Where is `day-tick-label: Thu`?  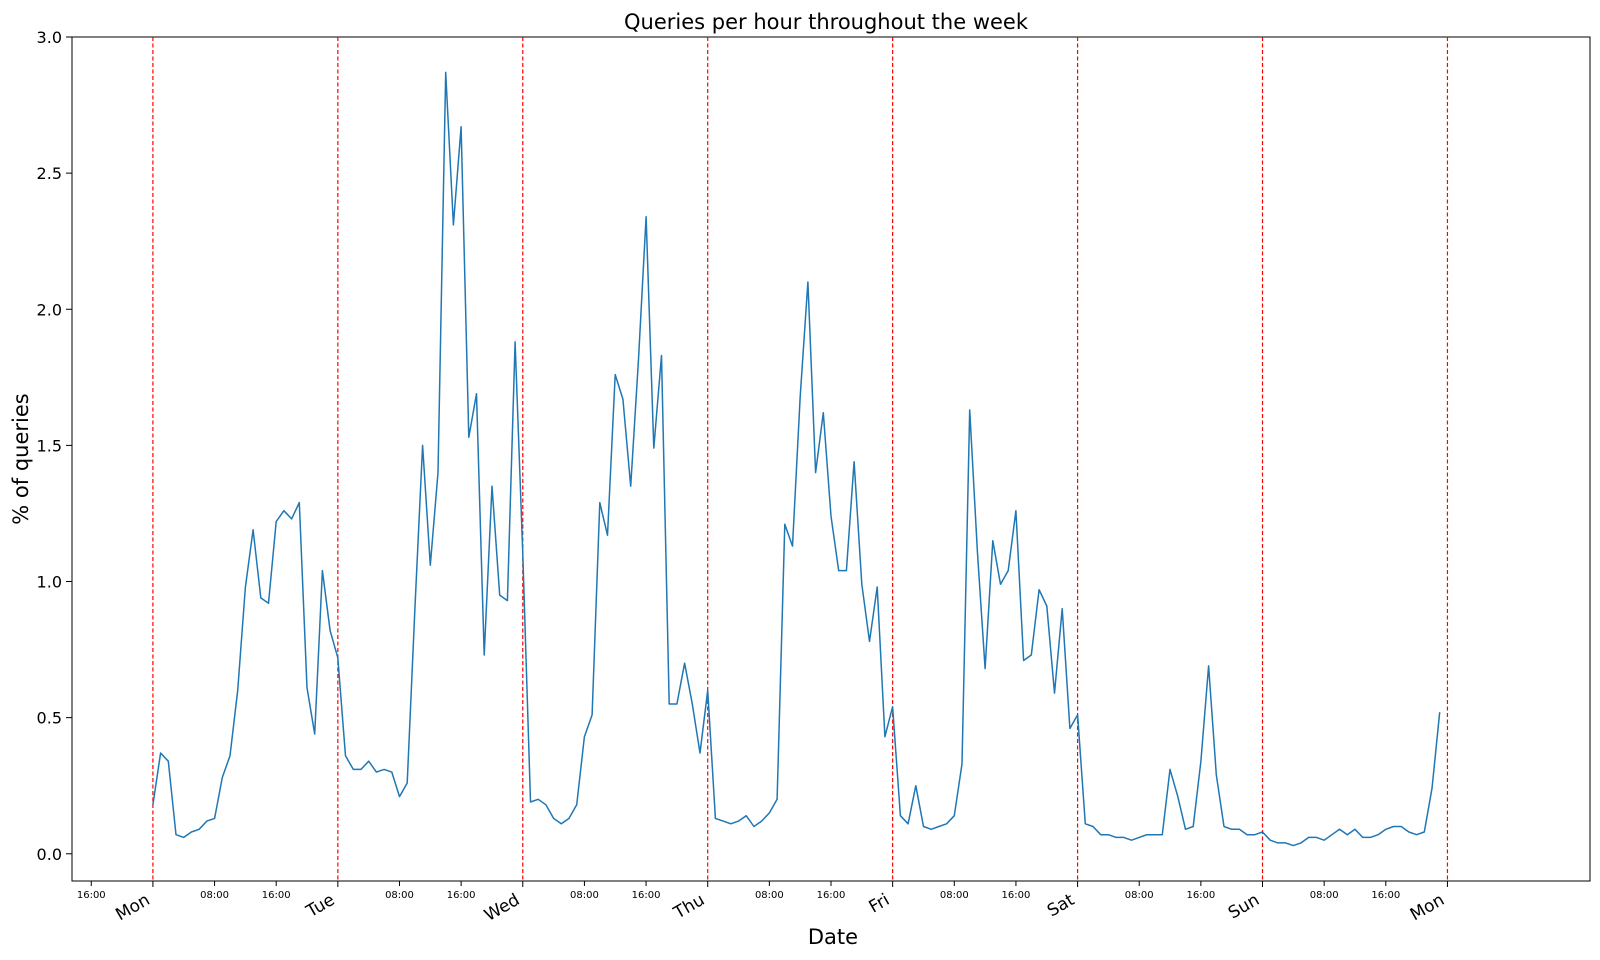 day-tick-label: Thu is located at coordinates (689, 907).